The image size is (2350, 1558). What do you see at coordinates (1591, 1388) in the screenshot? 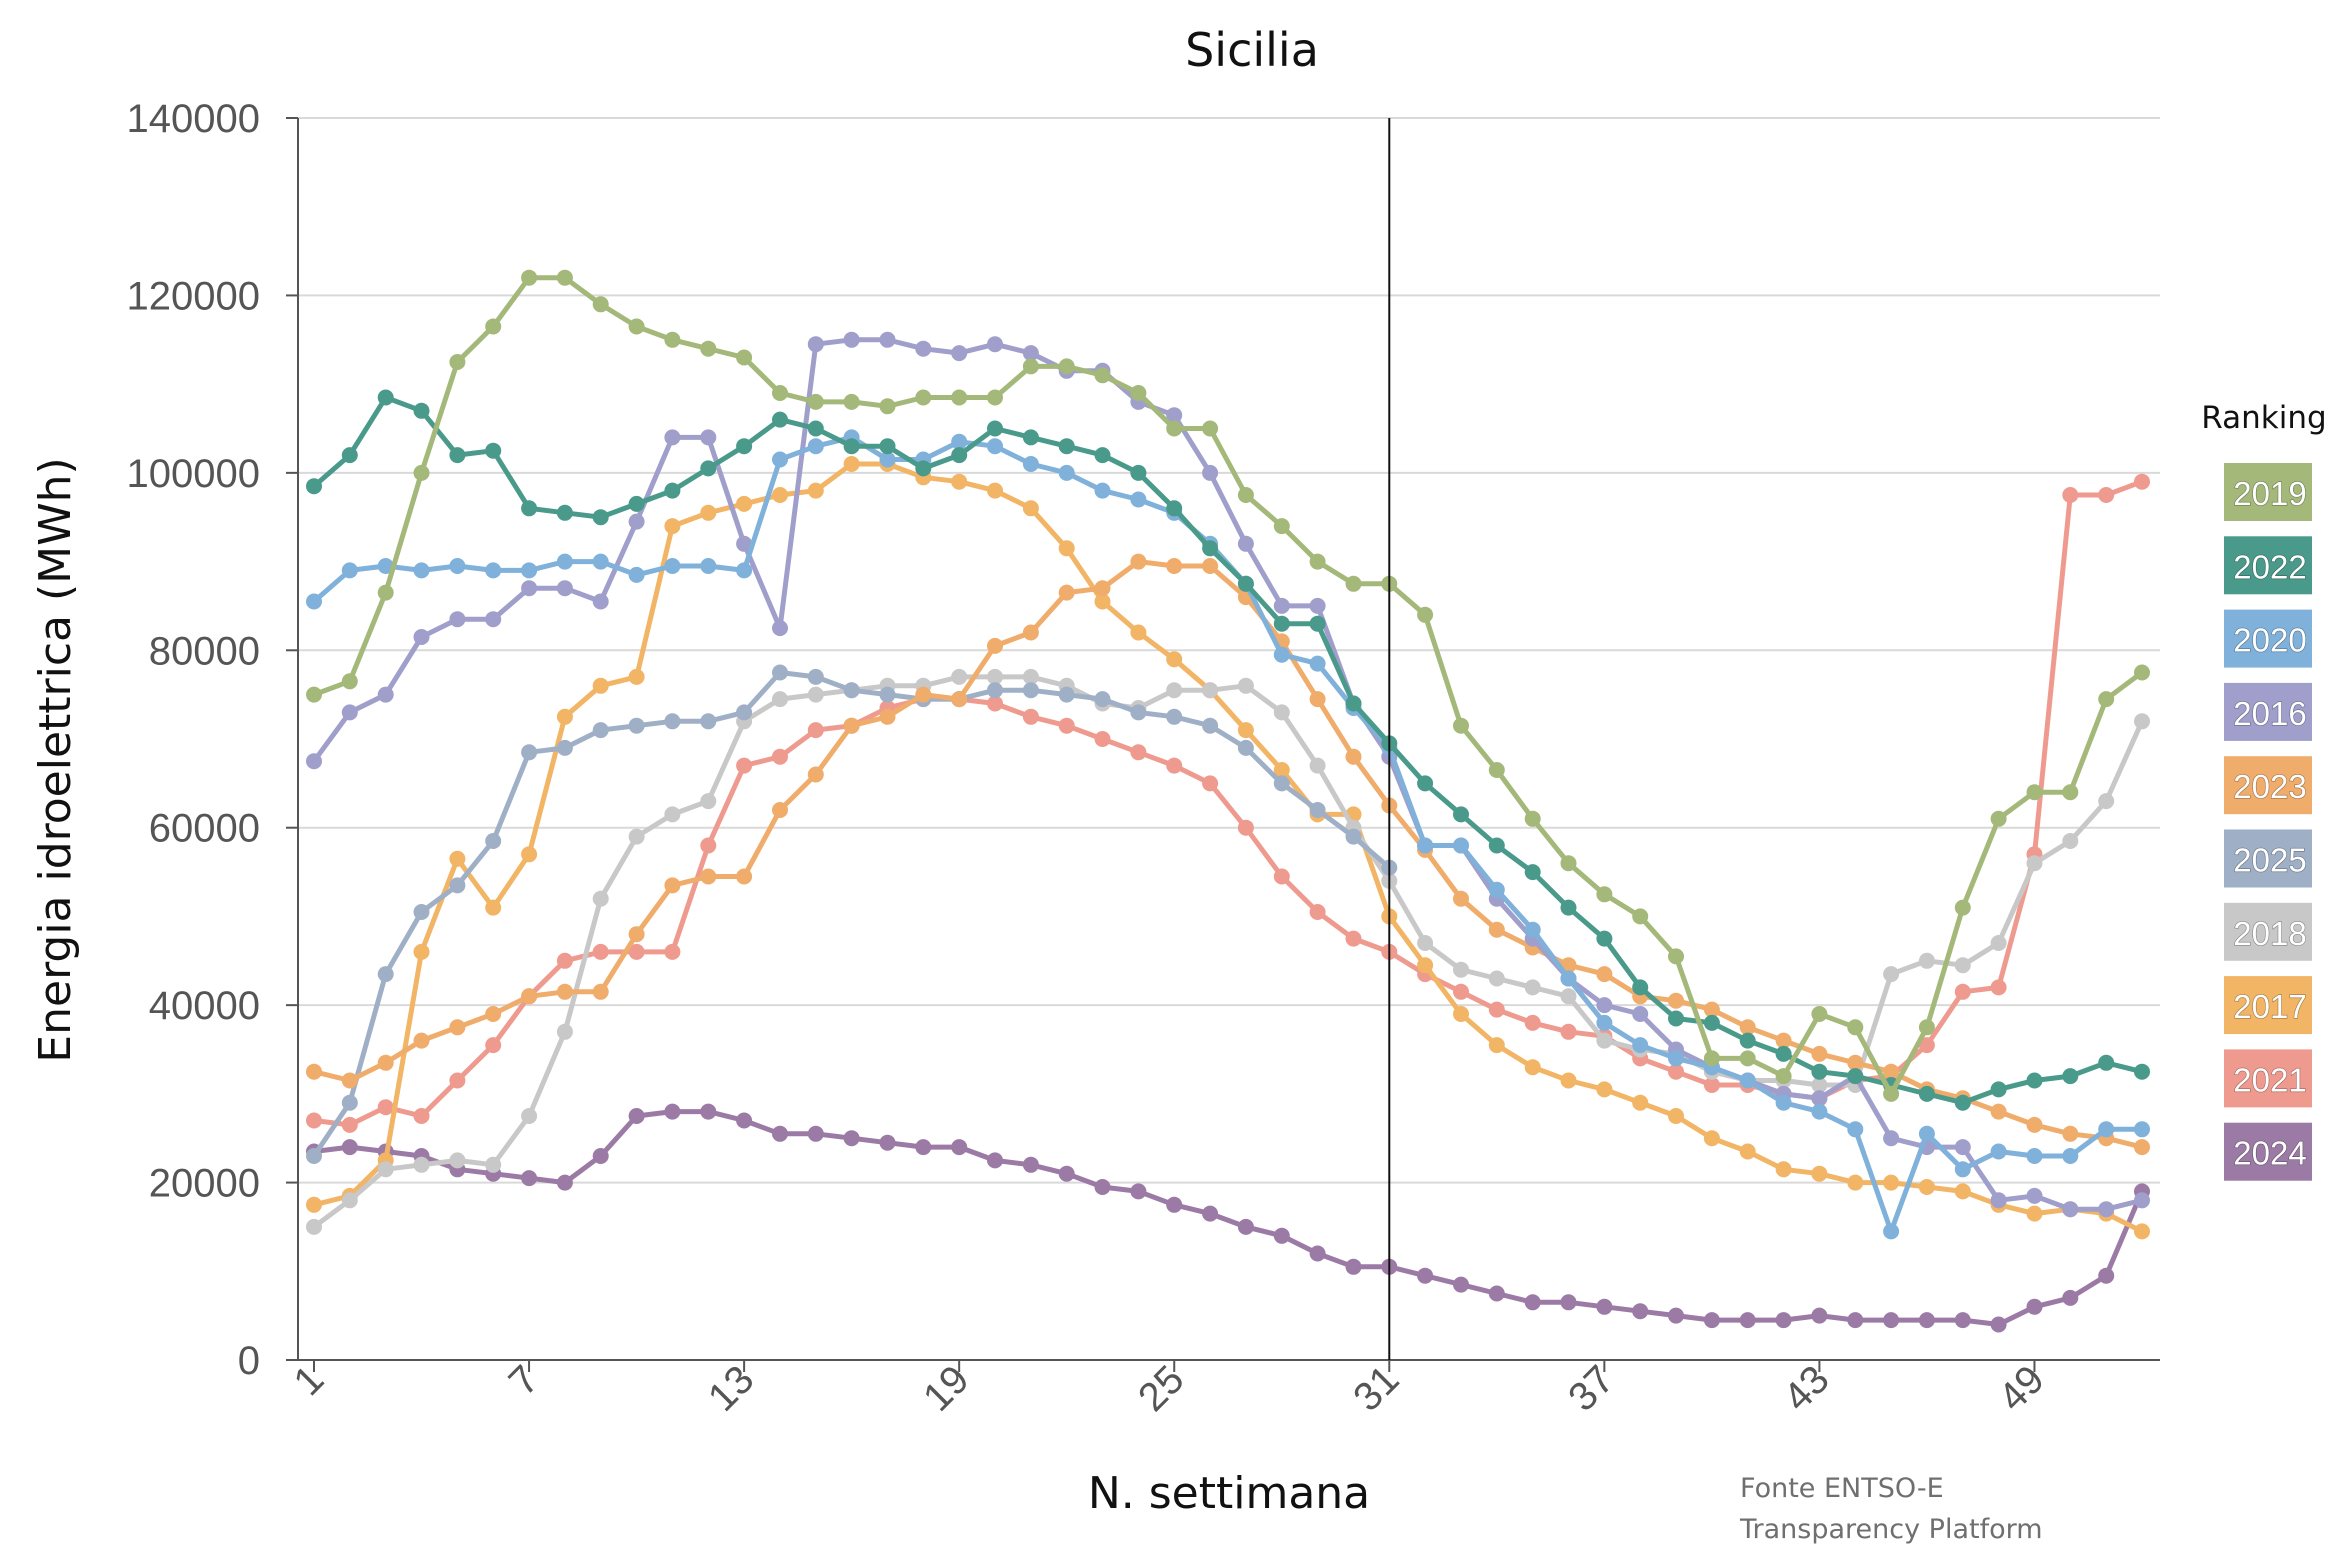
I see `x-tick-label: 37` at bounding box center [1591, 1388].